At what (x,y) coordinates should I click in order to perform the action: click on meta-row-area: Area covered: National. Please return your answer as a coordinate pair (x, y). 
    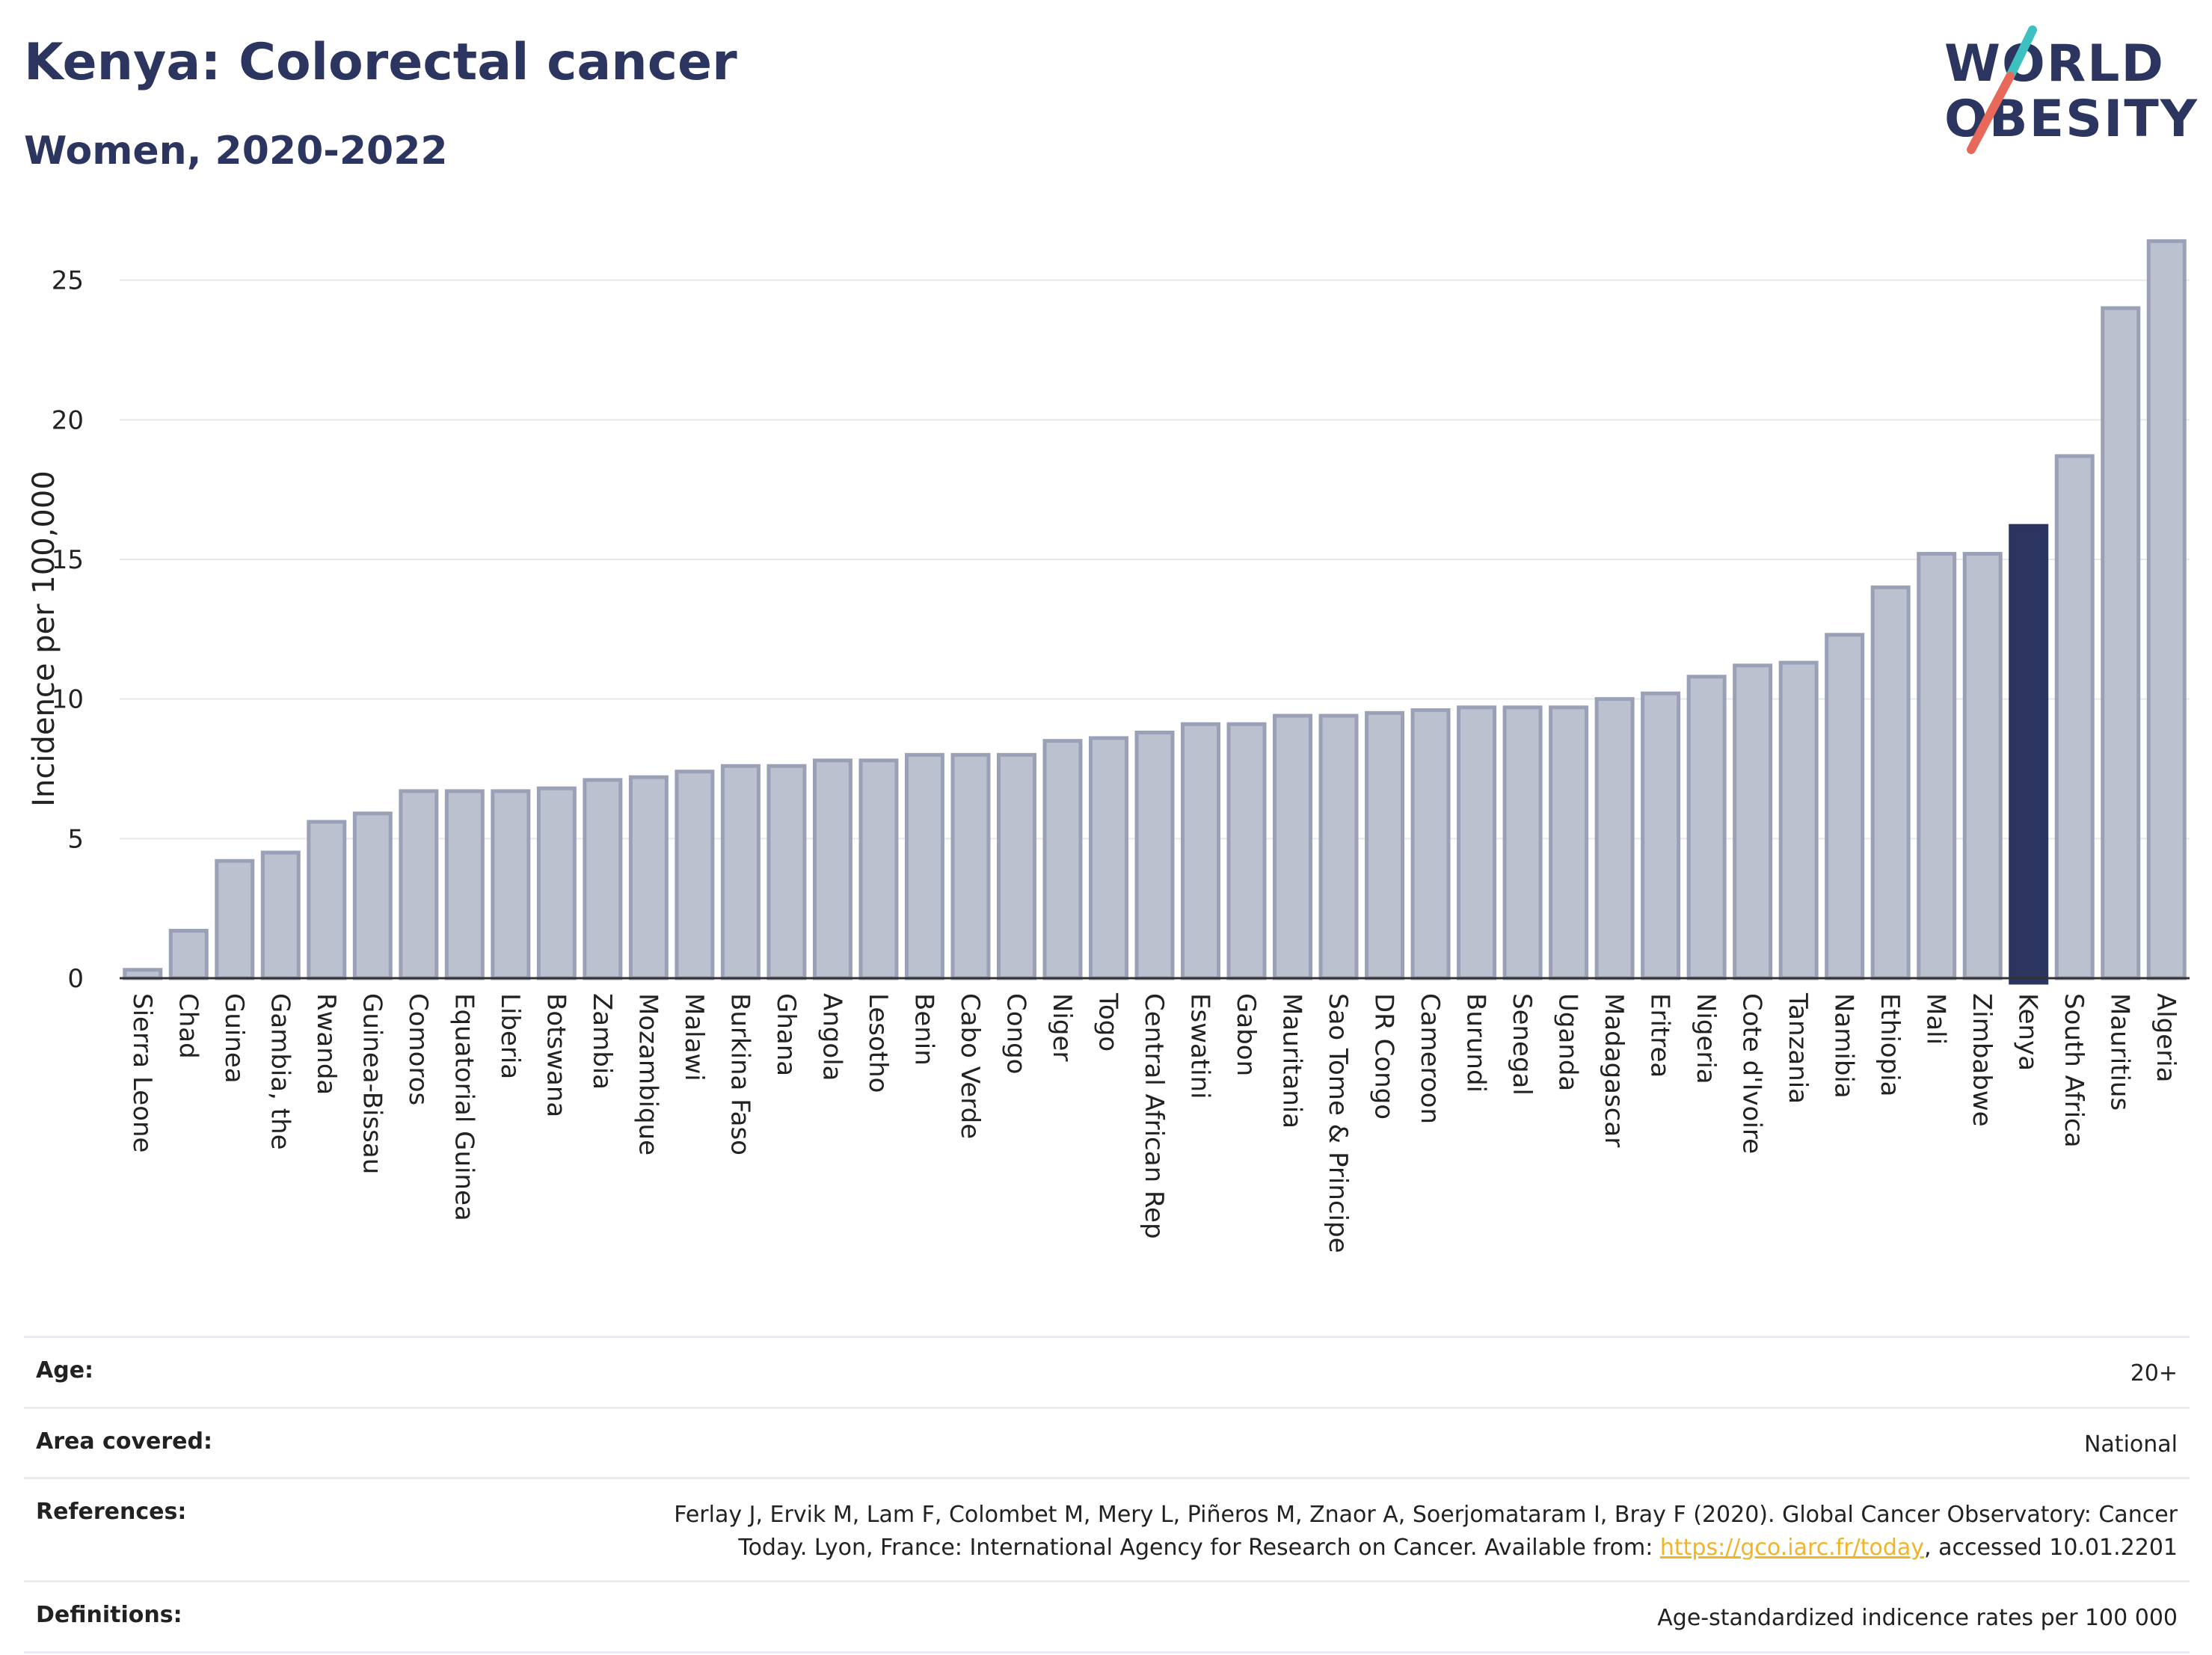
    Looking at the image, I should click on (1107, 1442).